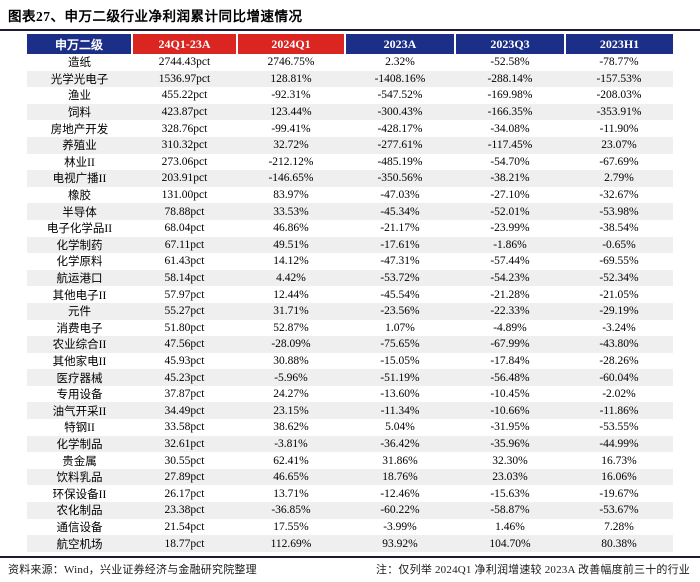 The height and width of the screenshot is (582, 700). What do you see at coordinates (510, 344) in the screenshot?
I see `value-cell: -67.99%` at bounding box center [510, 344].